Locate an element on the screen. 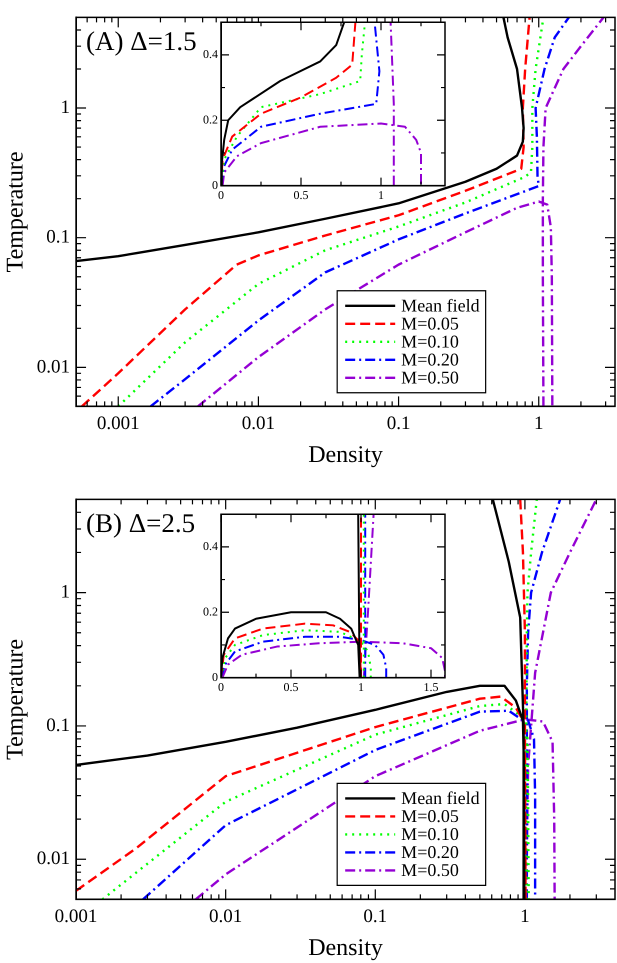  chart-title: (B) Δ=2.5 is located at coordinates (141, 523).